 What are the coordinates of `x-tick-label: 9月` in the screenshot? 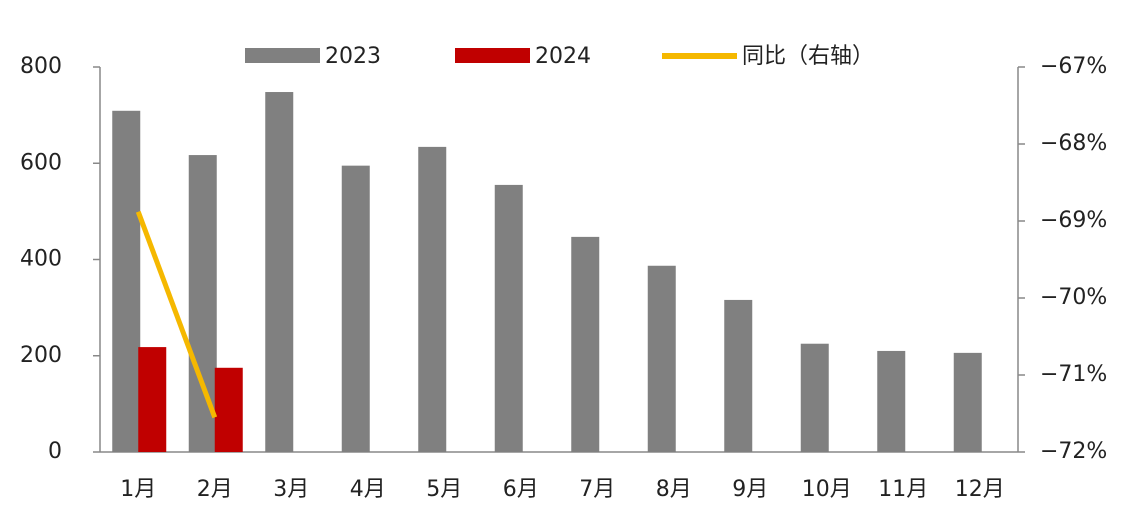 It's located at (750, 489).